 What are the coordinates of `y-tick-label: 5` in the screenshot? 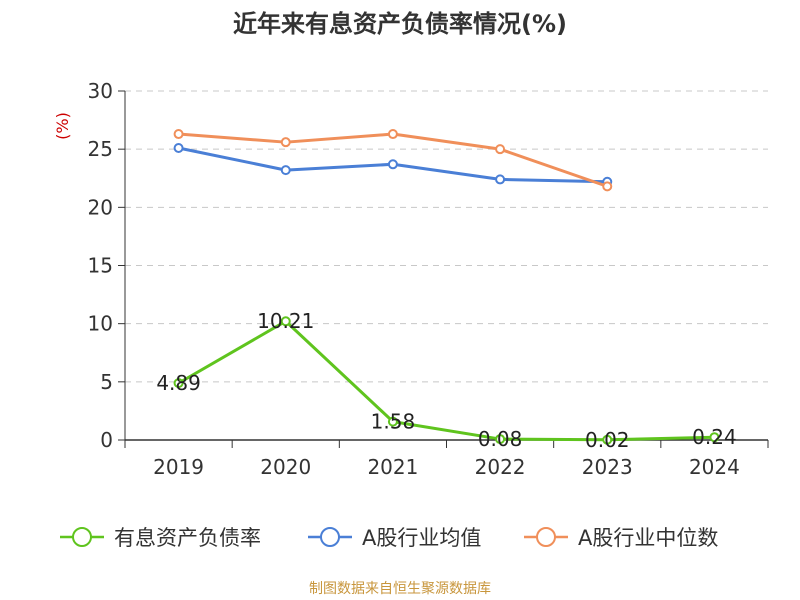 It's located at (106, 382).